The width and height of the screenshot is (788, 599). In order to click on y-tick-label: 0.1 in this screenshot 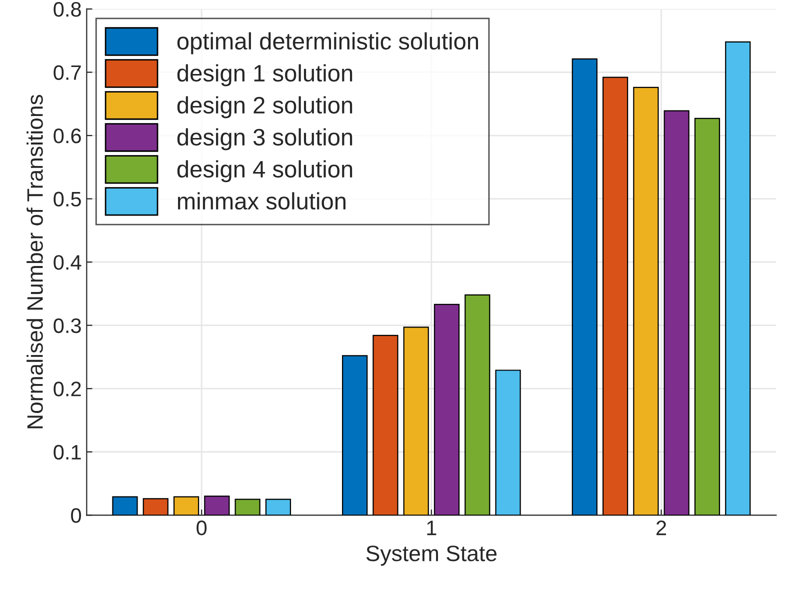, I will do `click(67, 452)`.